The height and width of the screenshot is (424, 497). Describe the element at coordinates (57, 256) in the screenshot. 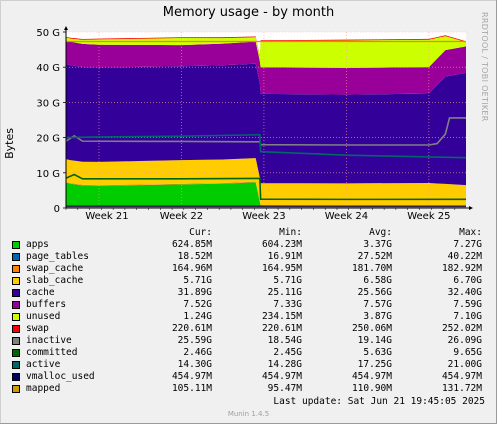

I see `legend-series-name: page_tables` at that location.